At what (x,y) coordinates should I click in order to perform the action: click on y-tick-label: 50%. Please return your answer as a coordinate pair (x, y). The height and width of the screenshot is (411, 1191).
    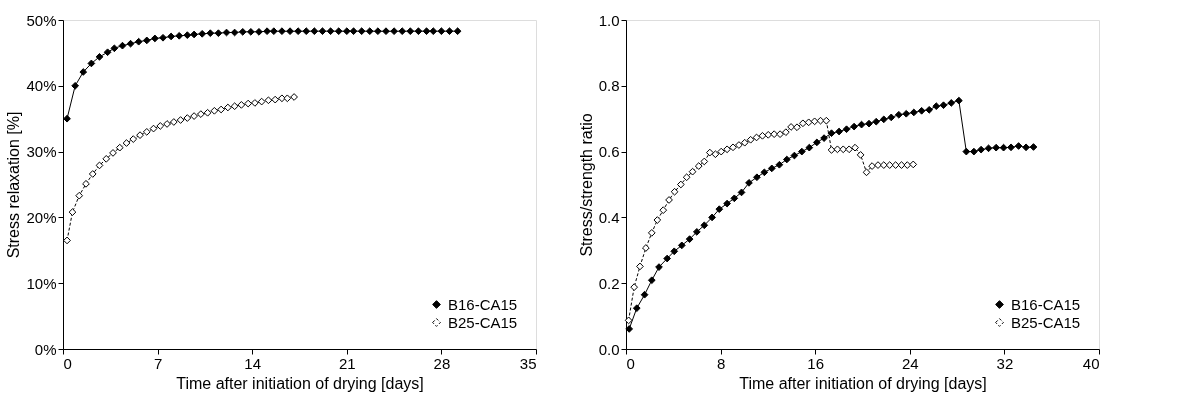
    Looking at the image, I should click on (41, 20).